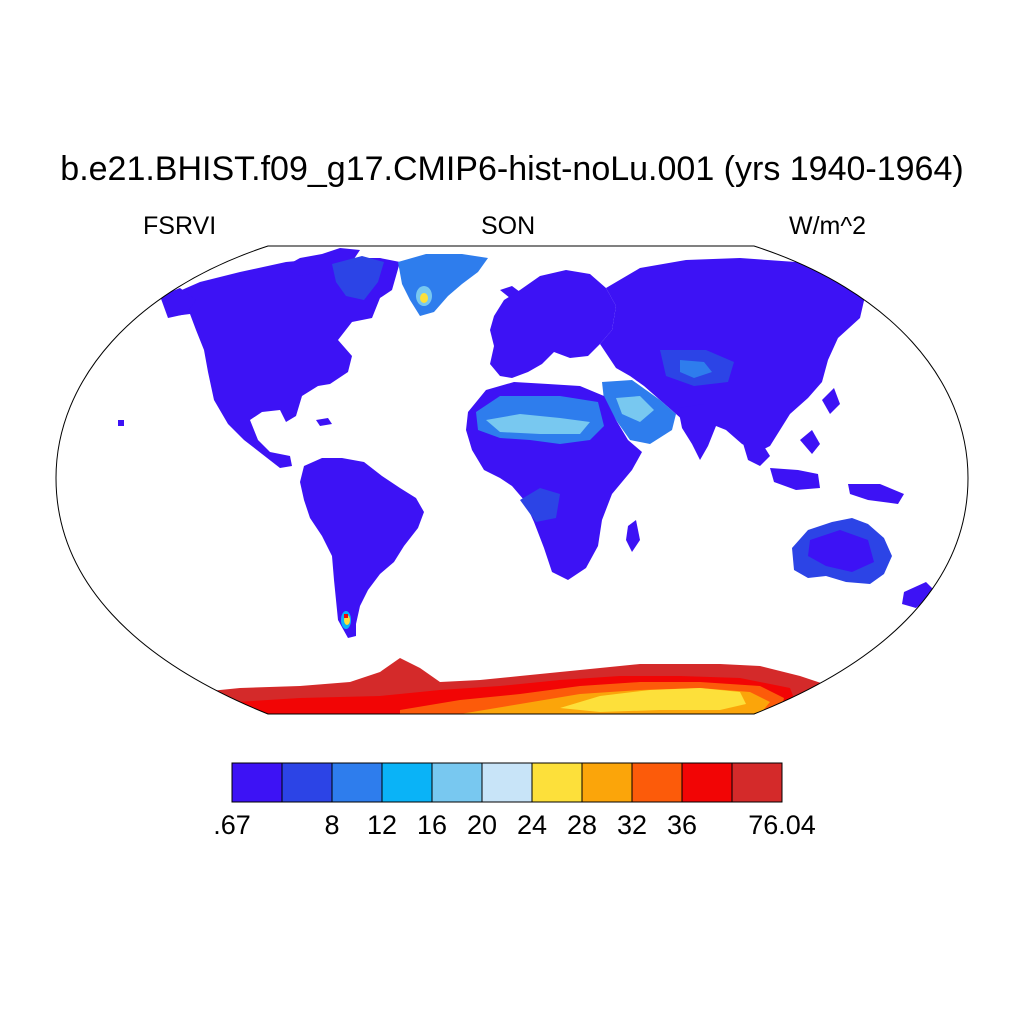 The image size is (1024, 1024). I want to click on colorbar-tick-label: 76.04, so click(782, 825).